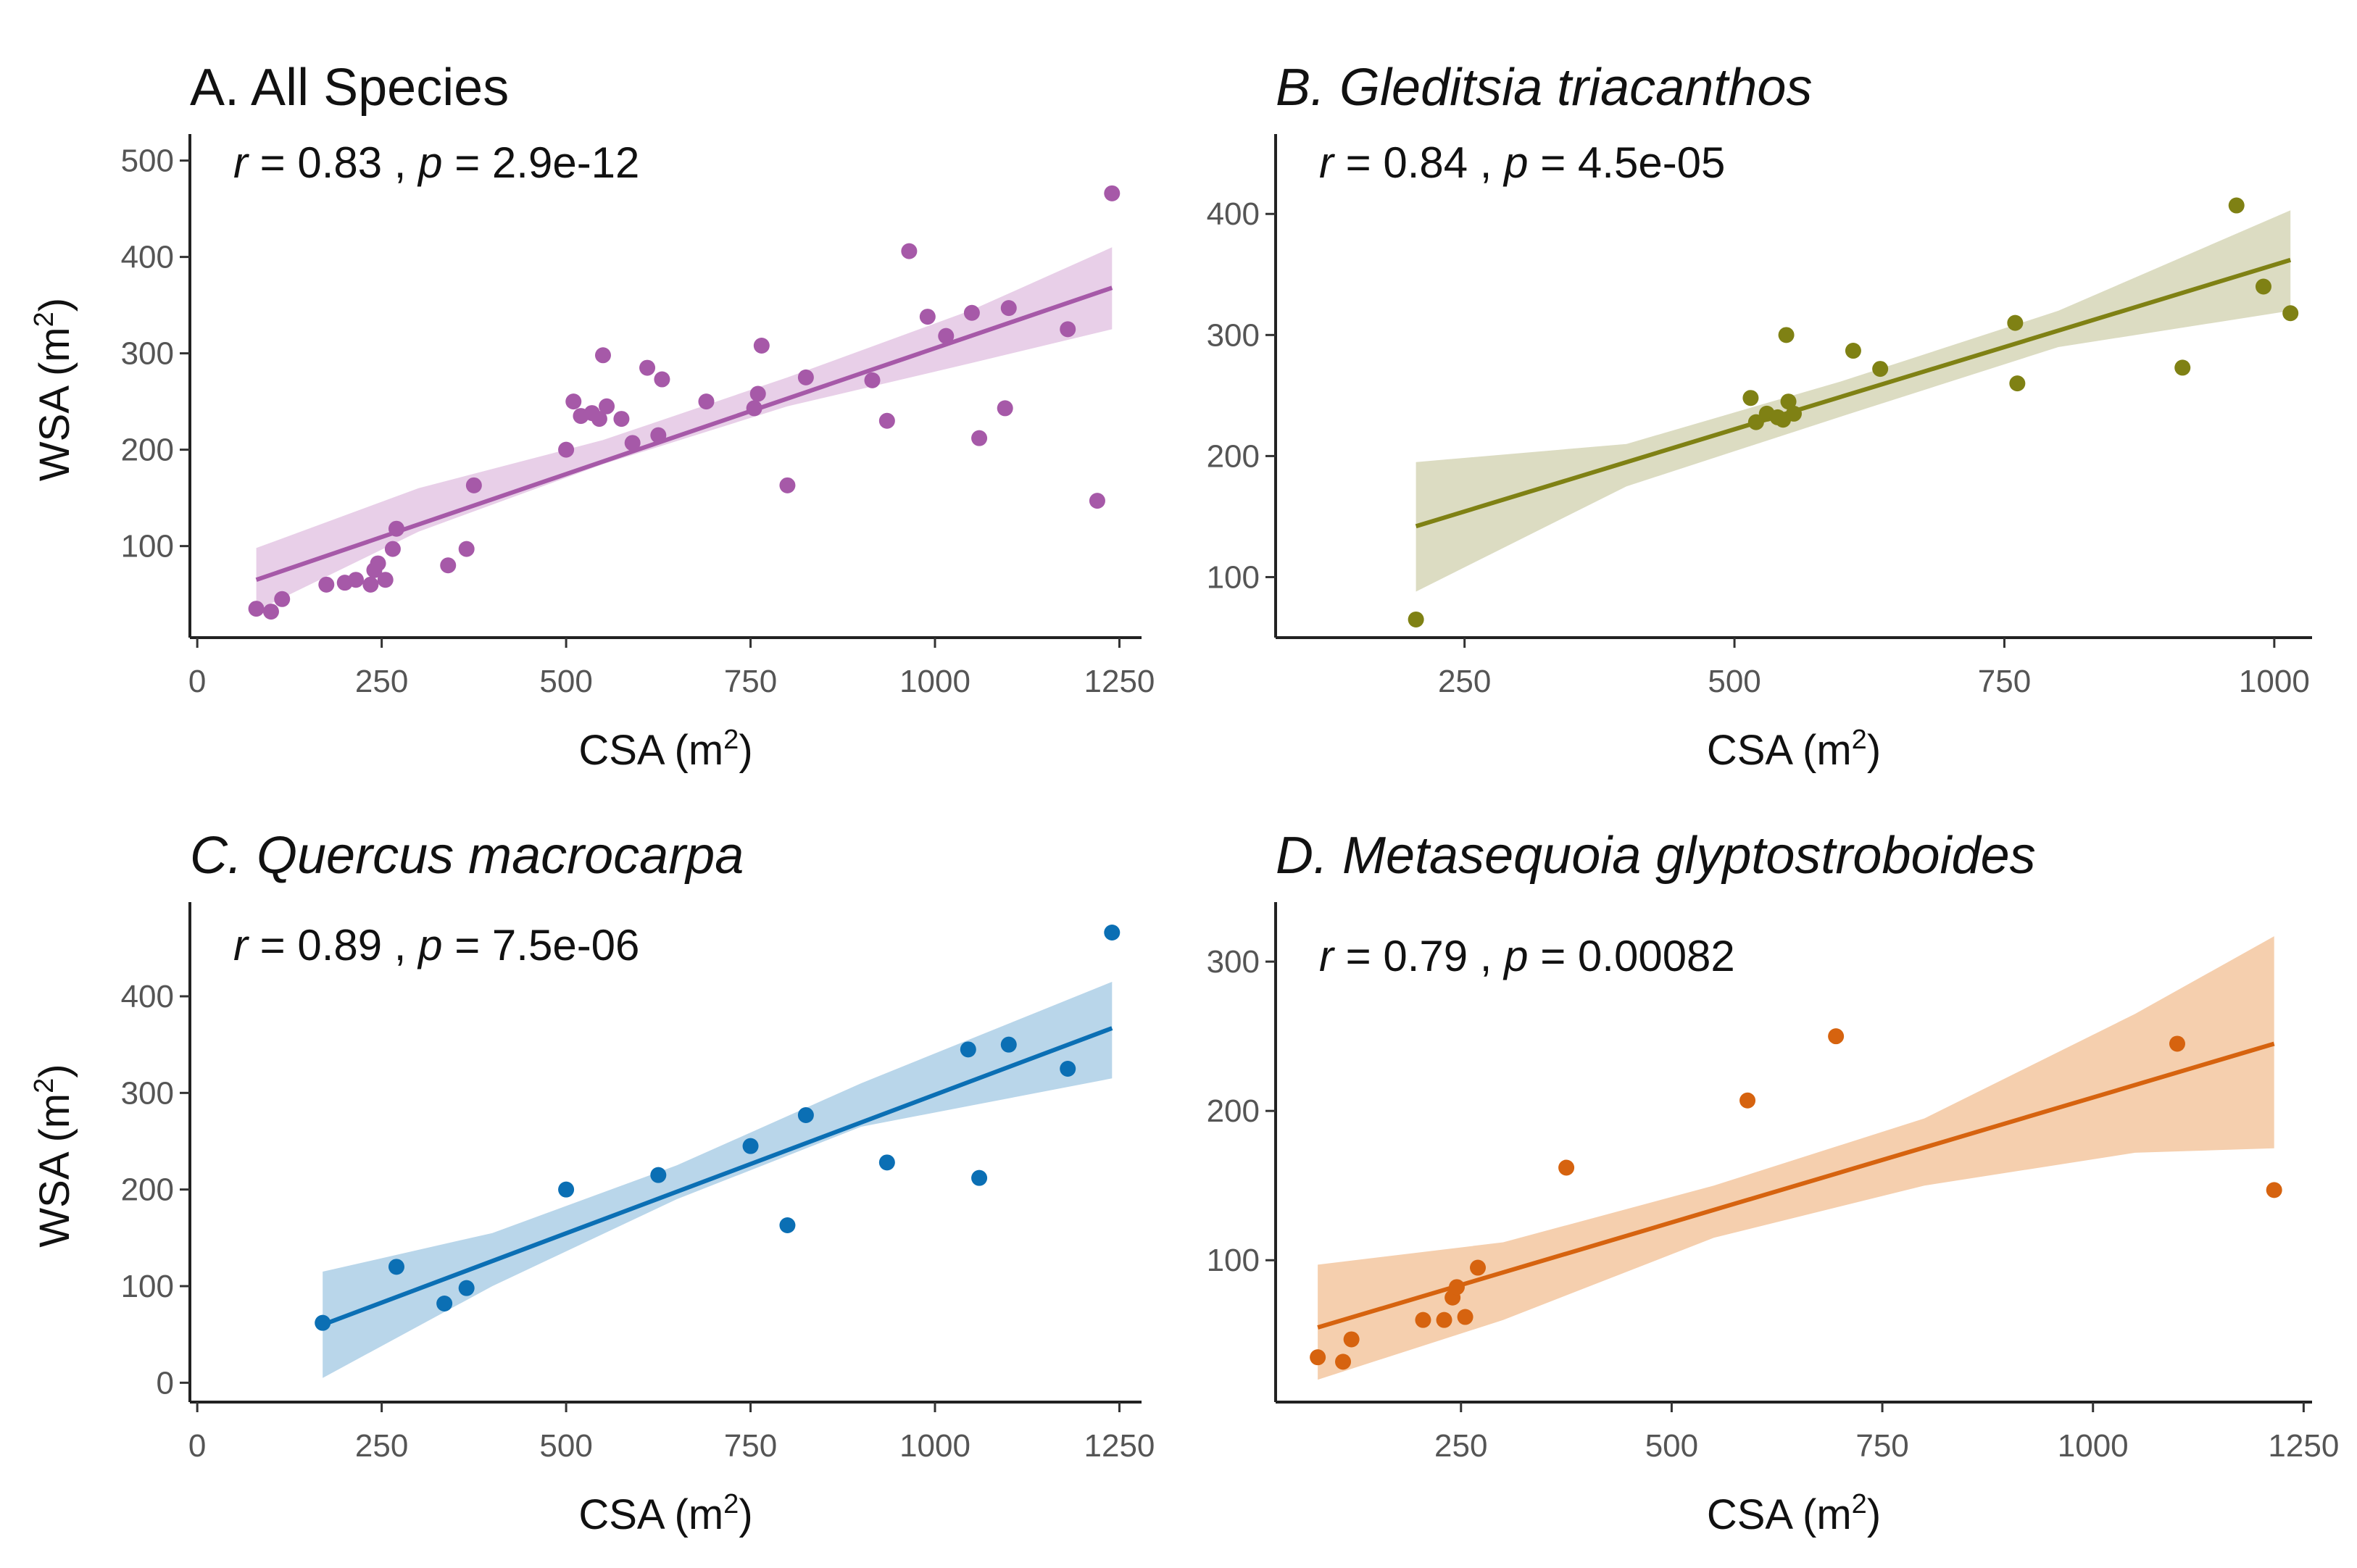  What do you see at coordinates (165, 1383) in the screenshot?
I see `y-tick-label: 0` at bounding box center [165, 1383].